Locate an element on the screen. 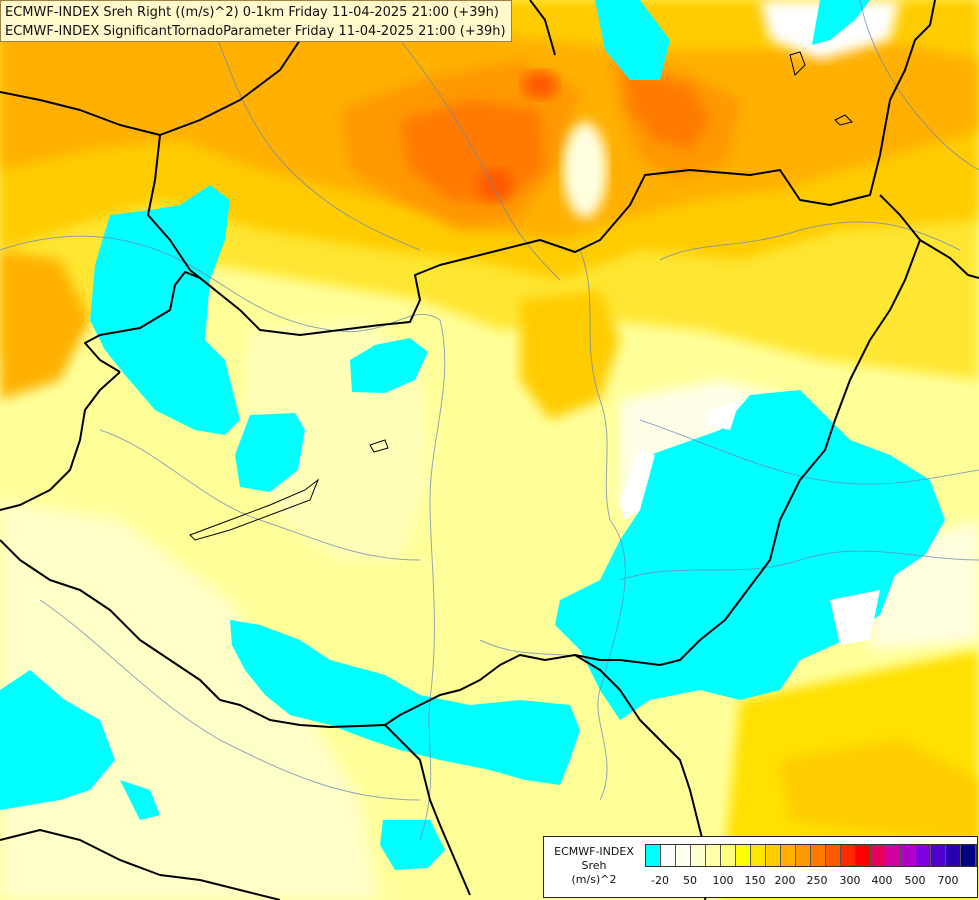 This screenshot has height=900, width=979. legend-ticks: -20 50 100 150 200 250 300 400 500 700 is located at coordinates (810, 882).